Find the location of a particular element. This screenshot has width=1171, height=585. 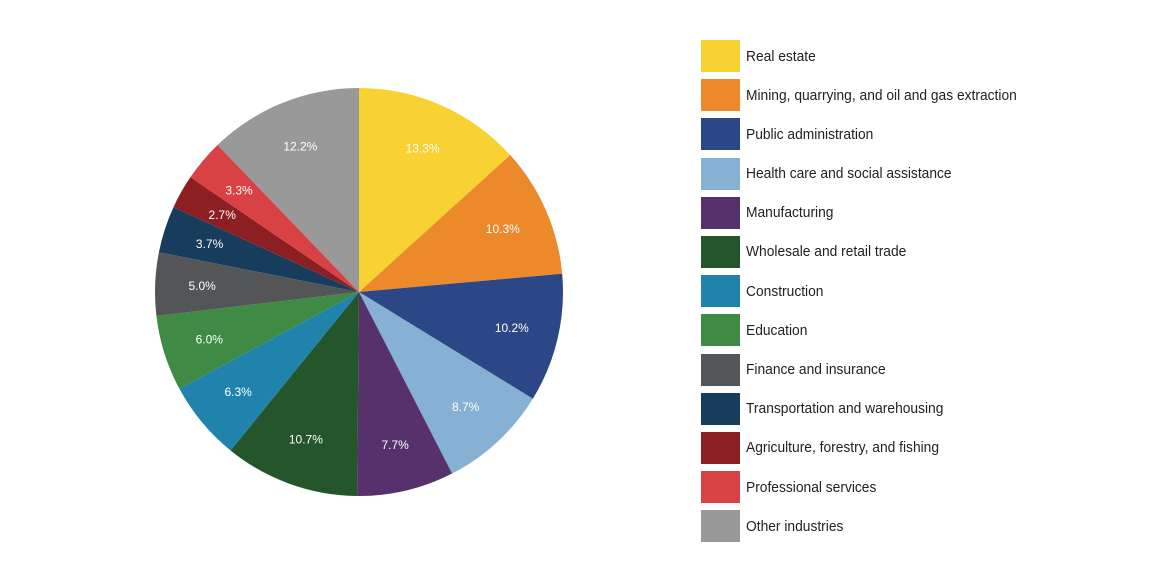

legend-label: Real estate is located at coordinates (781, 56).